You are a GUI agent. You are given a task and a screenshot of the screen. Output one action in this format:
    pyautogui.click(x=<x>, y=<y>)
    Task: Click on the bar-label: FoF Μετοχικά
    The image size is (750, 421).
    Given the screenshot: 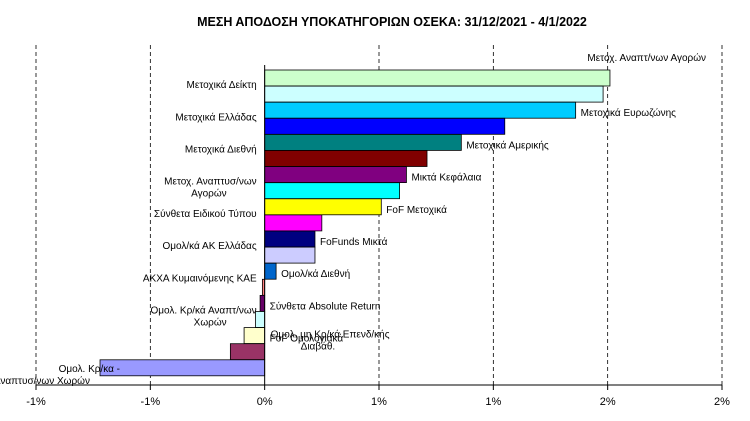 What is the action you would take?
    pyautogui.click(x=416, y=210)
    